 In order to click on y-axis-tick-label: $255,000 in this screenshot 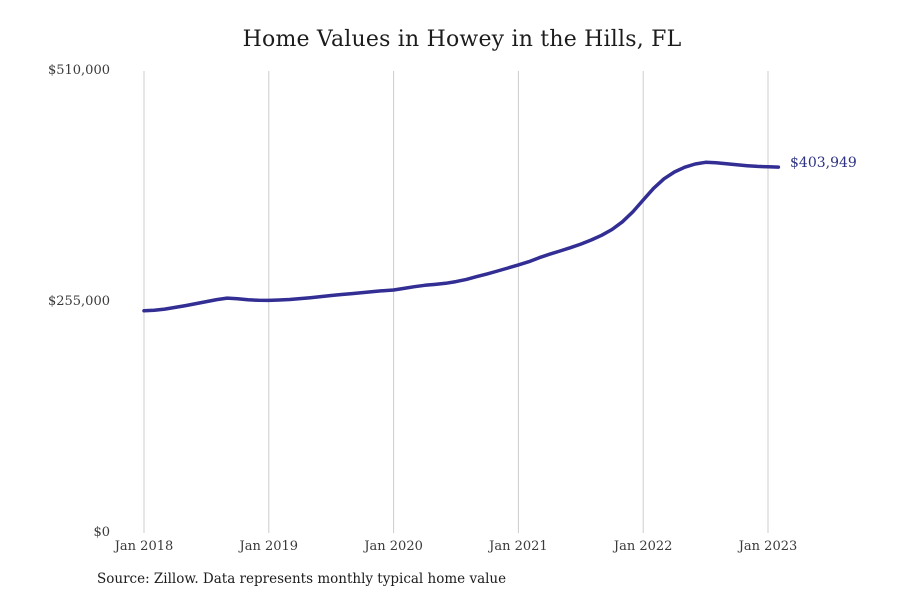, I will do `click(78, 301)`.